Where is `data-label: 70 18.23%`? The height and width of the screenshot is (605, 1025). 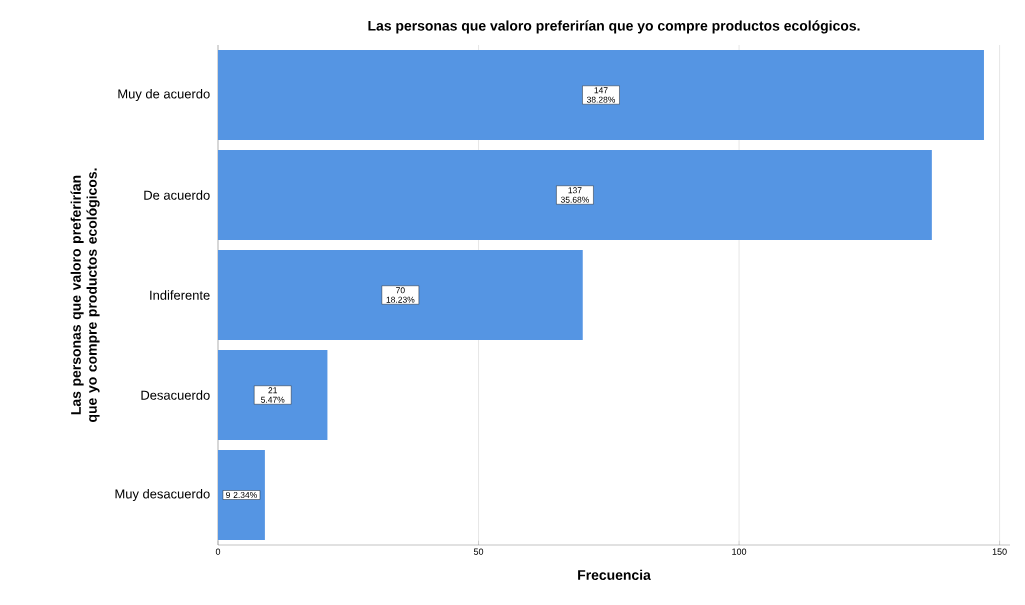
data-label: 70 18.23% is located at coordinates (400, 295).